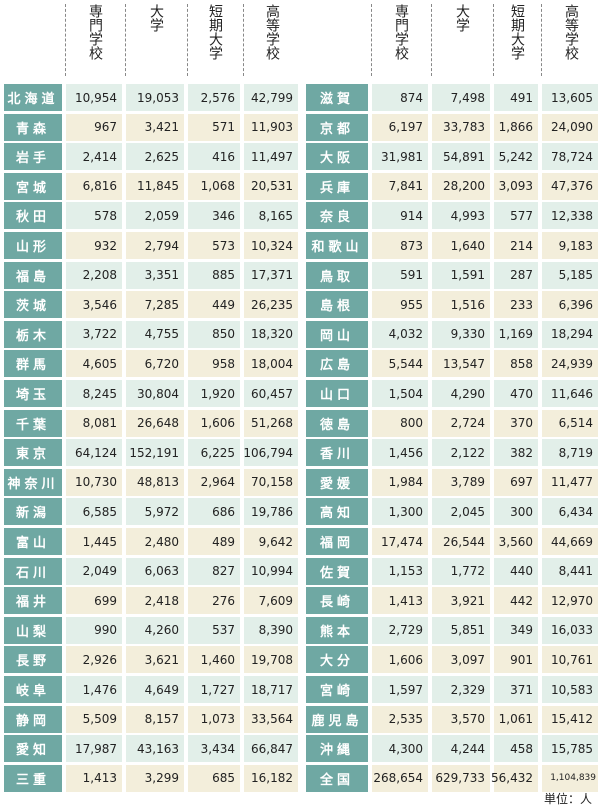 The image size is (600, 808). Describe the element at coordinates (570, 482) in the screenshot. I see `table-cell: 11,477` at that location.